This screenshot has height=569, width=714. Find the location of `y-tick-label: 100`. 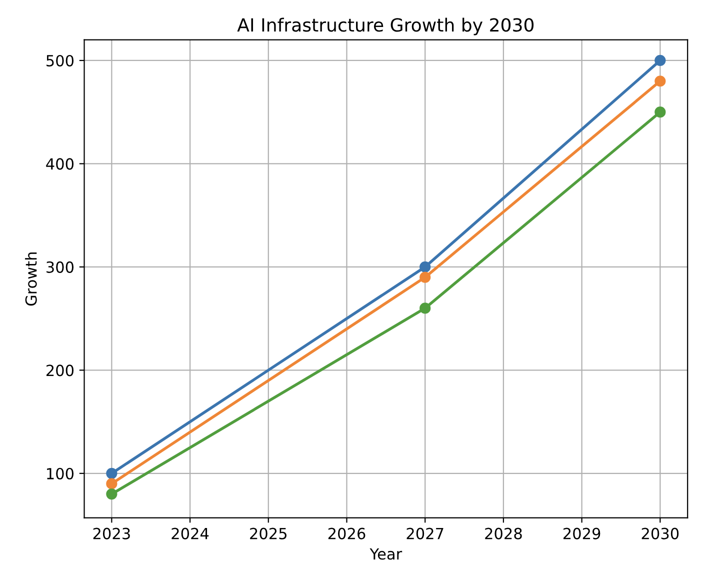

y-tick-label: 100 is located at coordinates (60, 474).